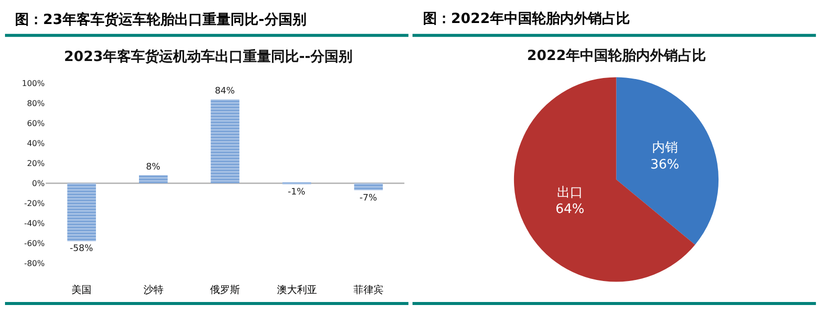  What do you see at coordinates (153, 167) in the screenshot?
I see `data-label: 8%` at bounding box center [153, 167].